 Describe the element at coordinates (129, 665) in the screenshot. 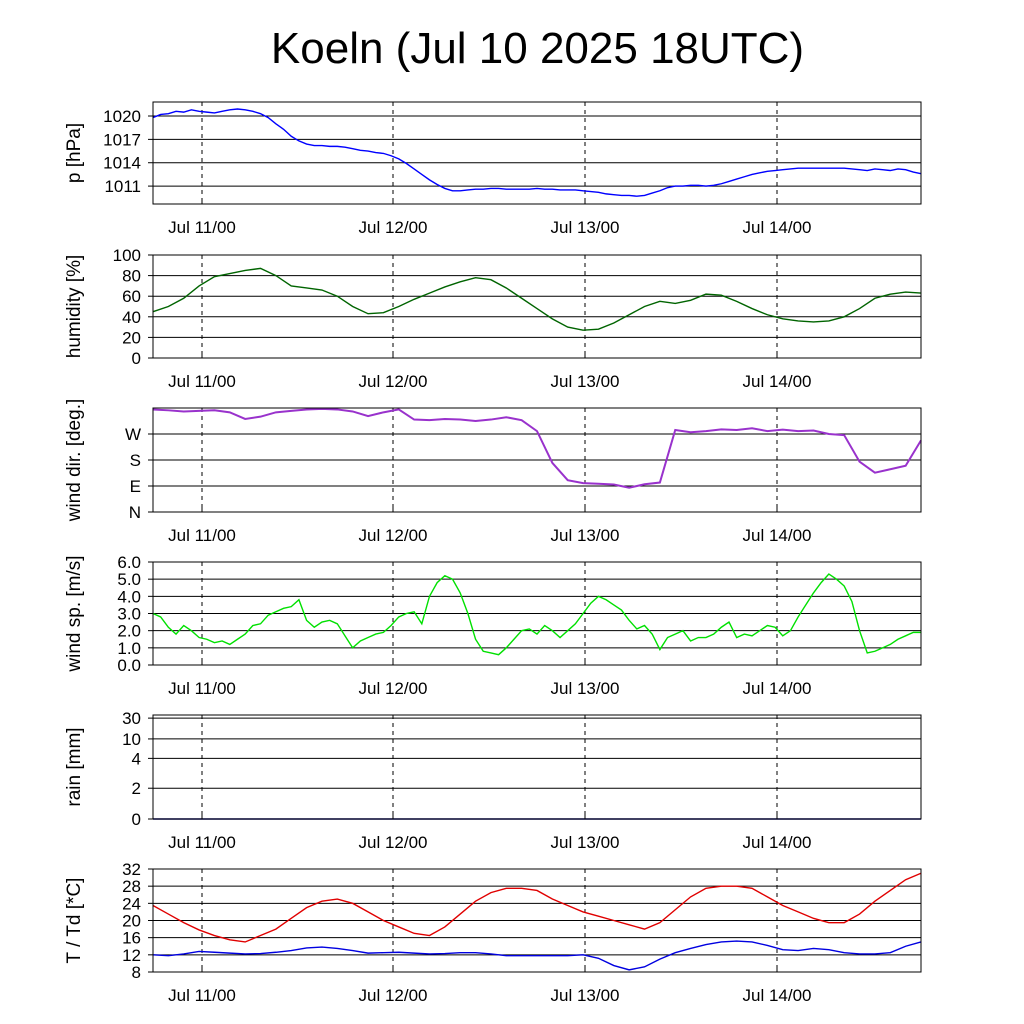

I see `y-tick-label: 0.0` at that location.